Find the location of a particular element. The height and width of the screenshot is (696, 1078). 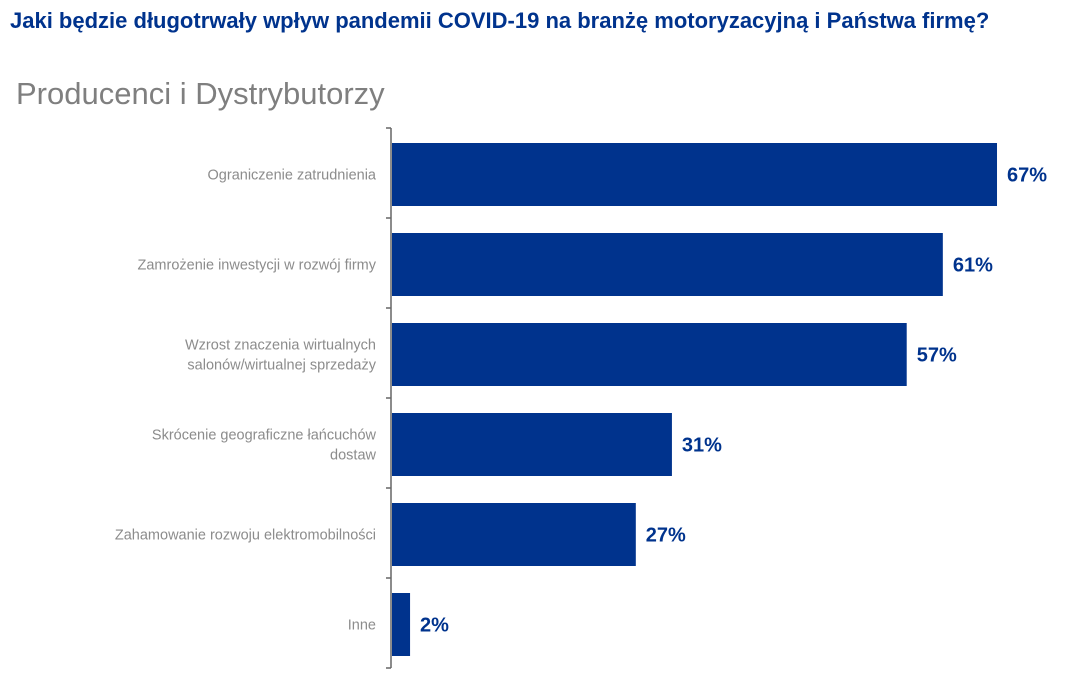

category-label-line: Skrócenie geograficzne łańcuchów is located at coordinates (264, 436).